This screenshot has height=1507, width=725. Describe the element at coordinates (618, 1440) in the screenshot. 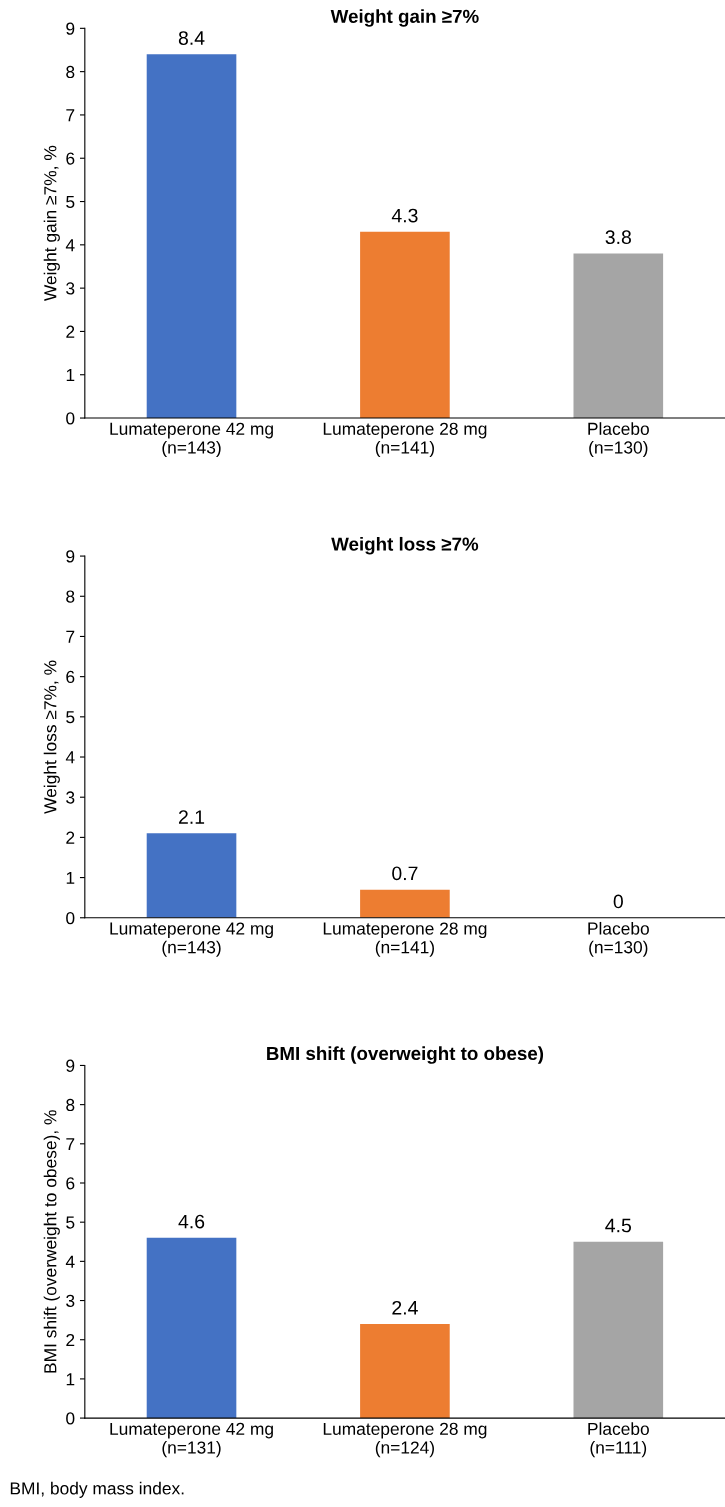

I see `x-tick-label: Placebo (n=111)` at that location.